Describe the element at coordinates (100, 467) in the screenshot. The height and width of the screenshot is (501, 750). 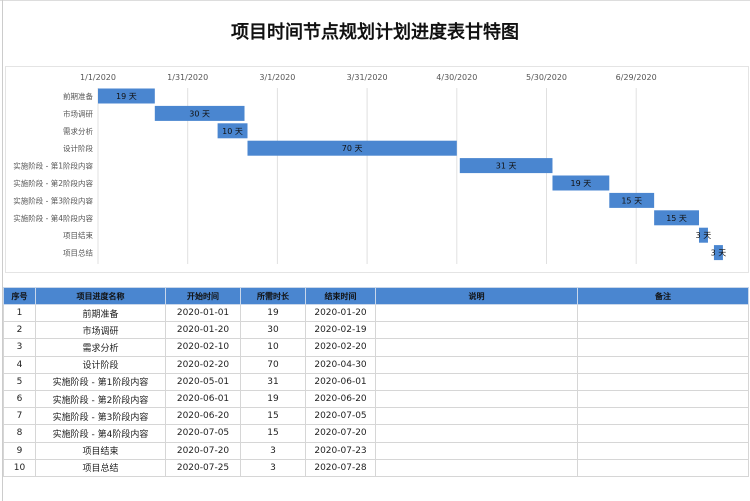
I see `table-cell: 项目总结` at that location.